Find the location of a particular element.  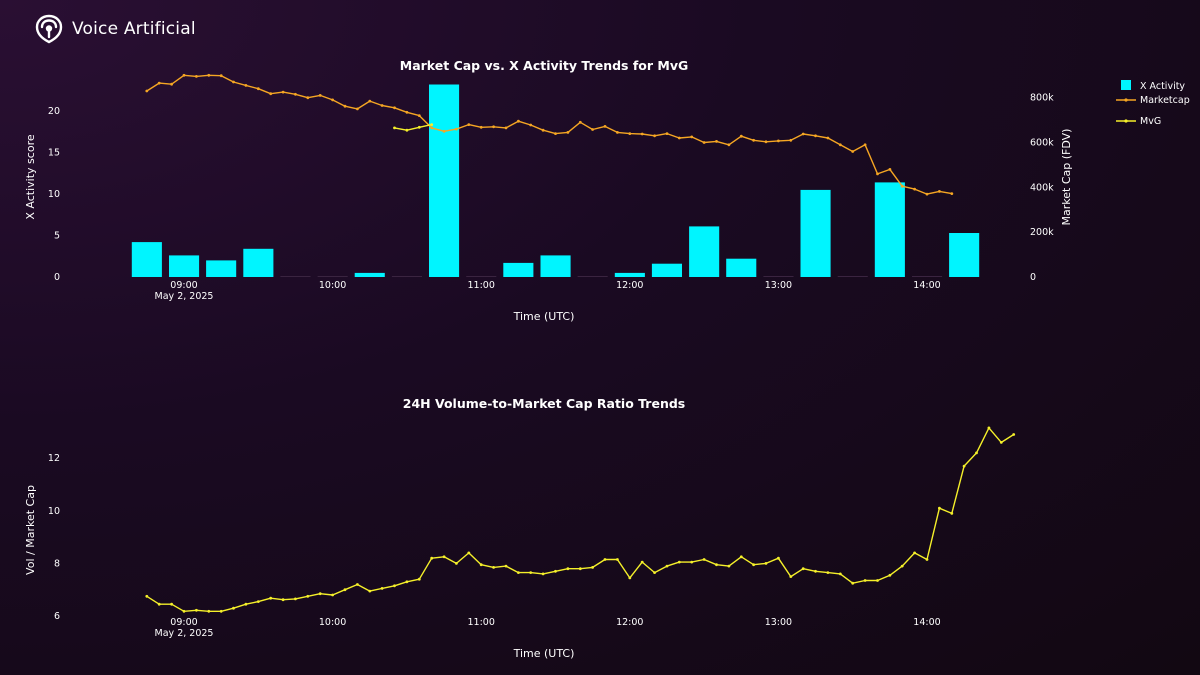

chart1-y-tick: 10 is located at coordinates (54, 194).